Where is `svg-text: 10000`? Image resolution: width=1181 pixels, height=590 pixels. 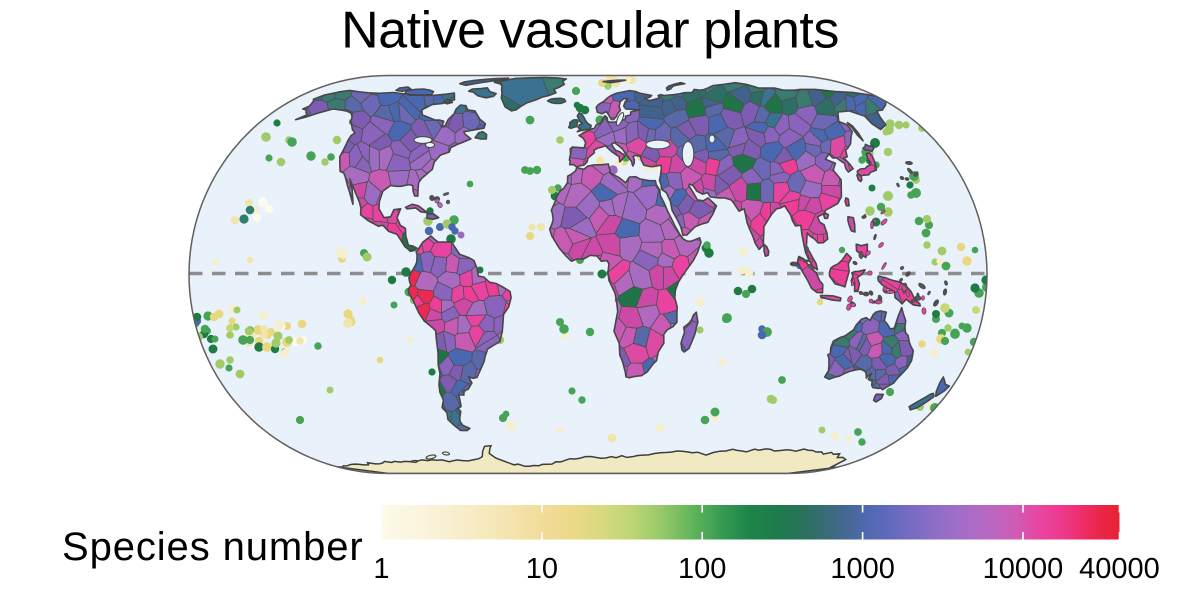 svg-text: 10000 is located at coordinates (1023, 569).